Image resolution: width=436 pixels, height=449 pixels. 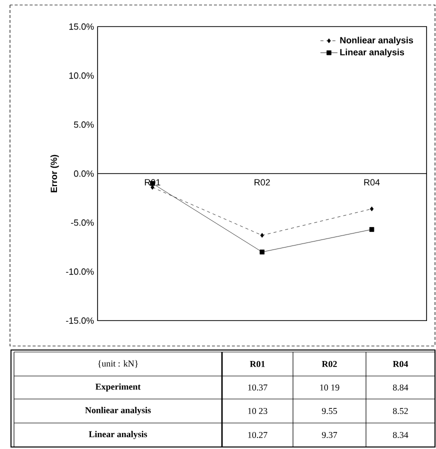 I want to click on legend-label: Linear analysis, so click(x=372, y=53).